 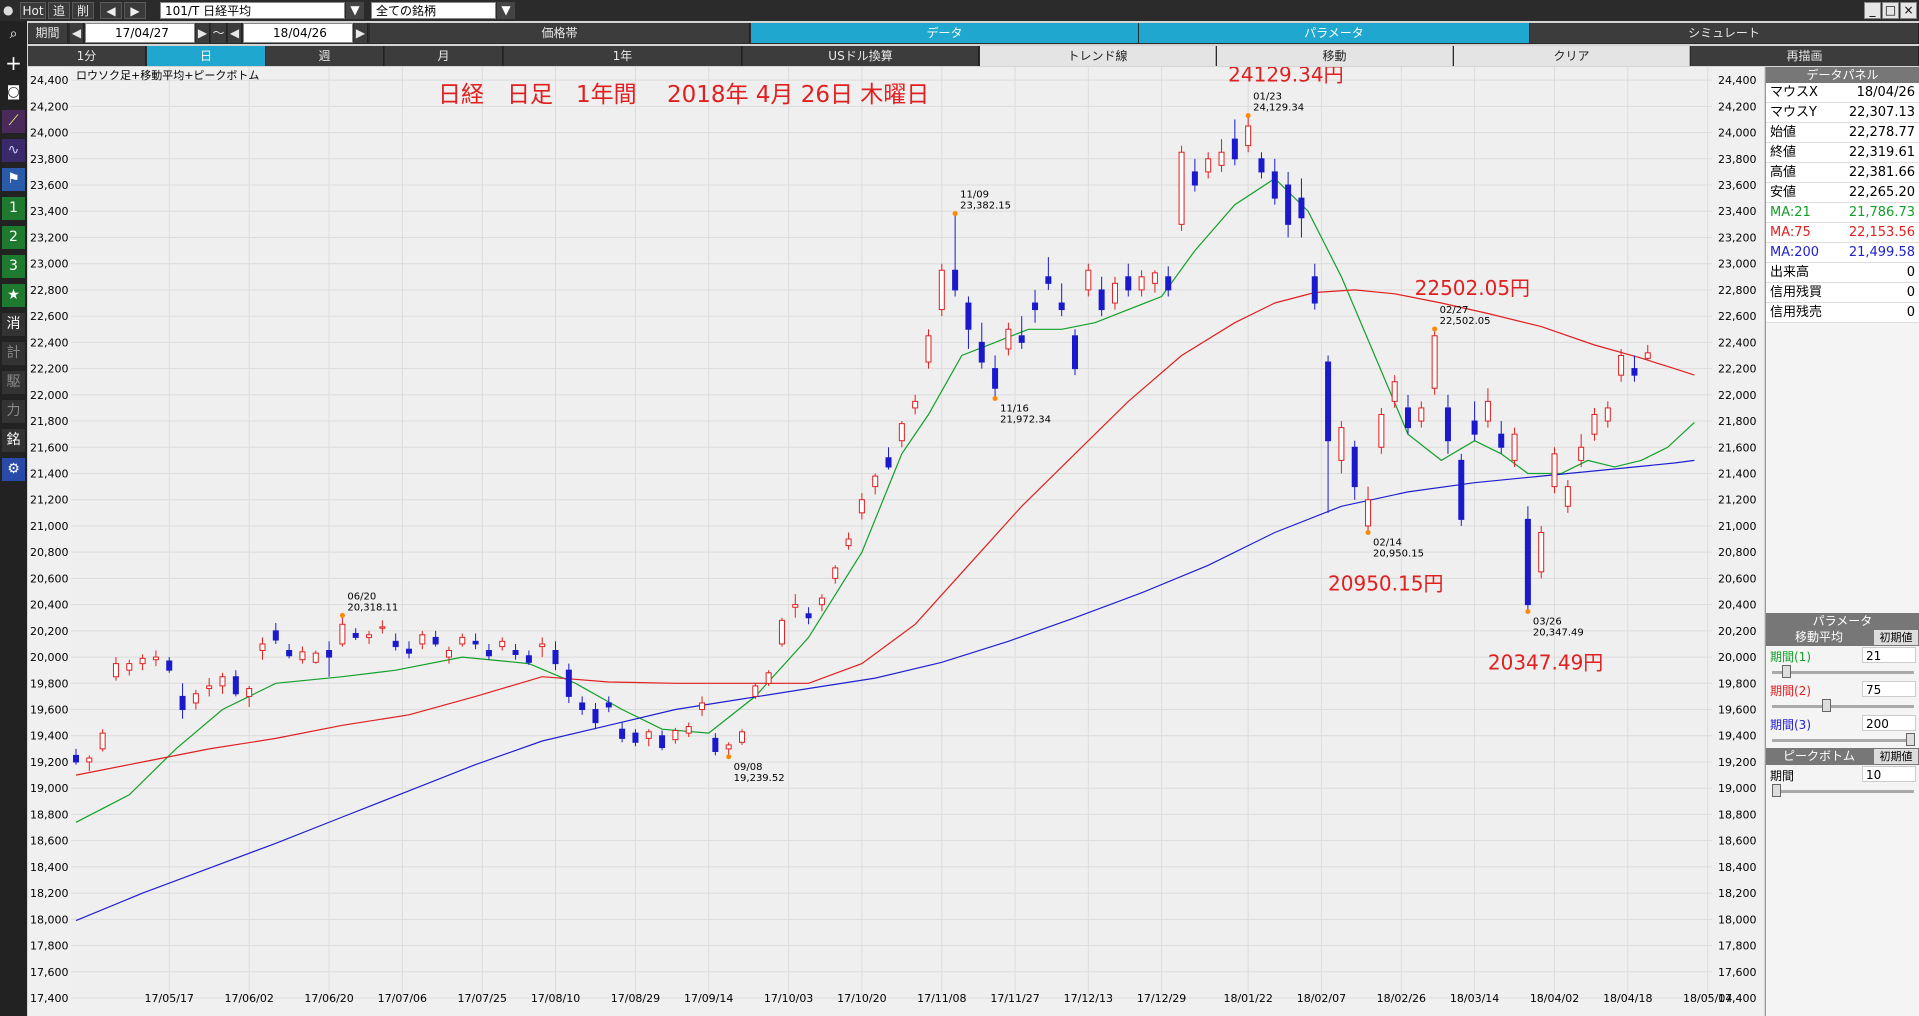 I want to click on ma-period-2-track, so click(x=1843, y=706).